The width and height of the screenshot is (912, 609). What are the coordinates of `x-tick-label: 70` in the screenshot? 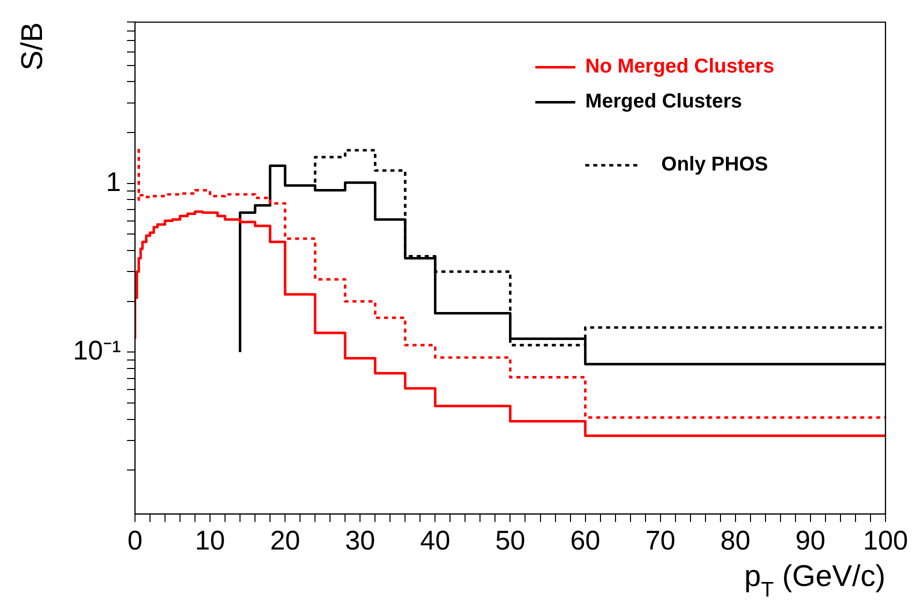 It's located at (660, 541).